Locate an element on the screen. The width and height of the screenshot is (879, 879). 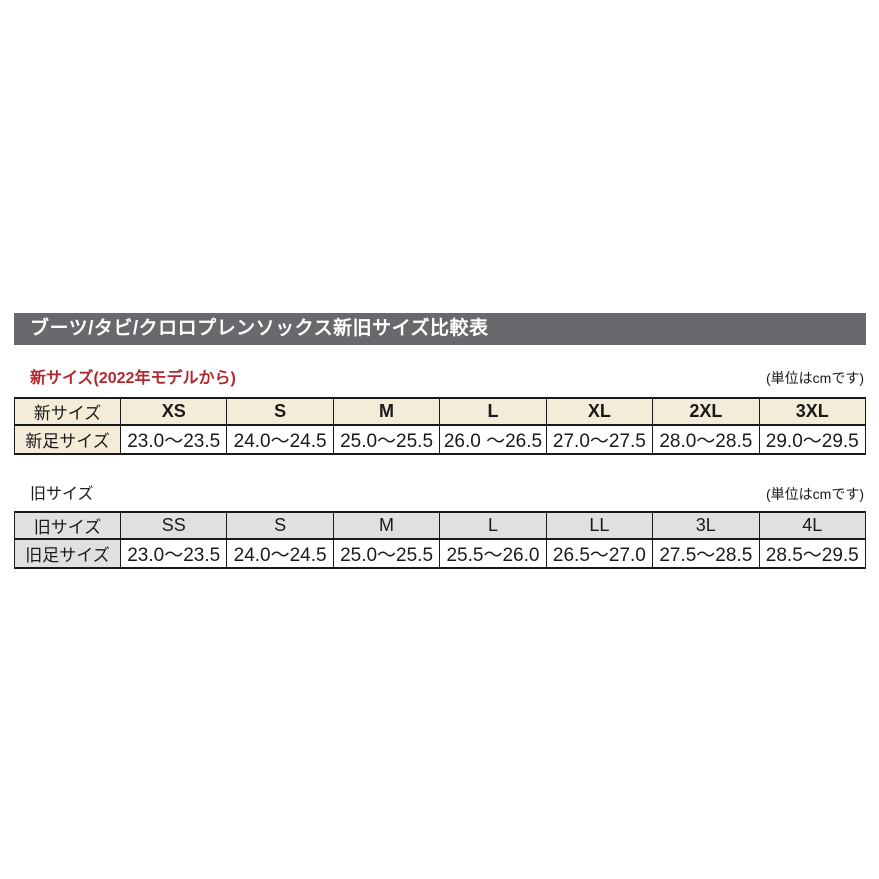
old-size-cell: 4L is located at coordinates (812, 525).